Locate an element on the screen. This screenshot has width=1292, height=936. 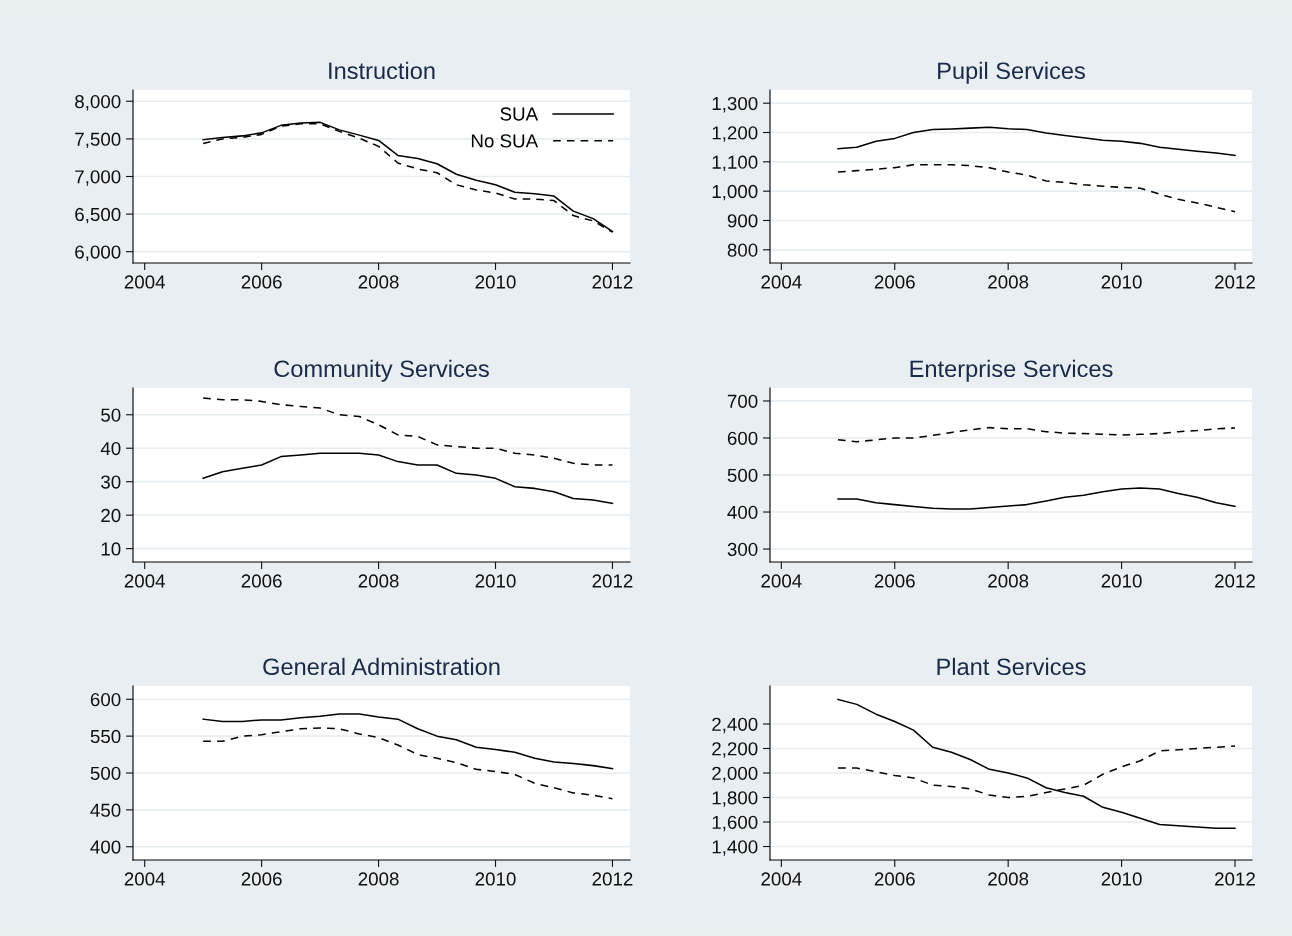
y-tick-label: 1,600 is located at coordinates (735, 823).